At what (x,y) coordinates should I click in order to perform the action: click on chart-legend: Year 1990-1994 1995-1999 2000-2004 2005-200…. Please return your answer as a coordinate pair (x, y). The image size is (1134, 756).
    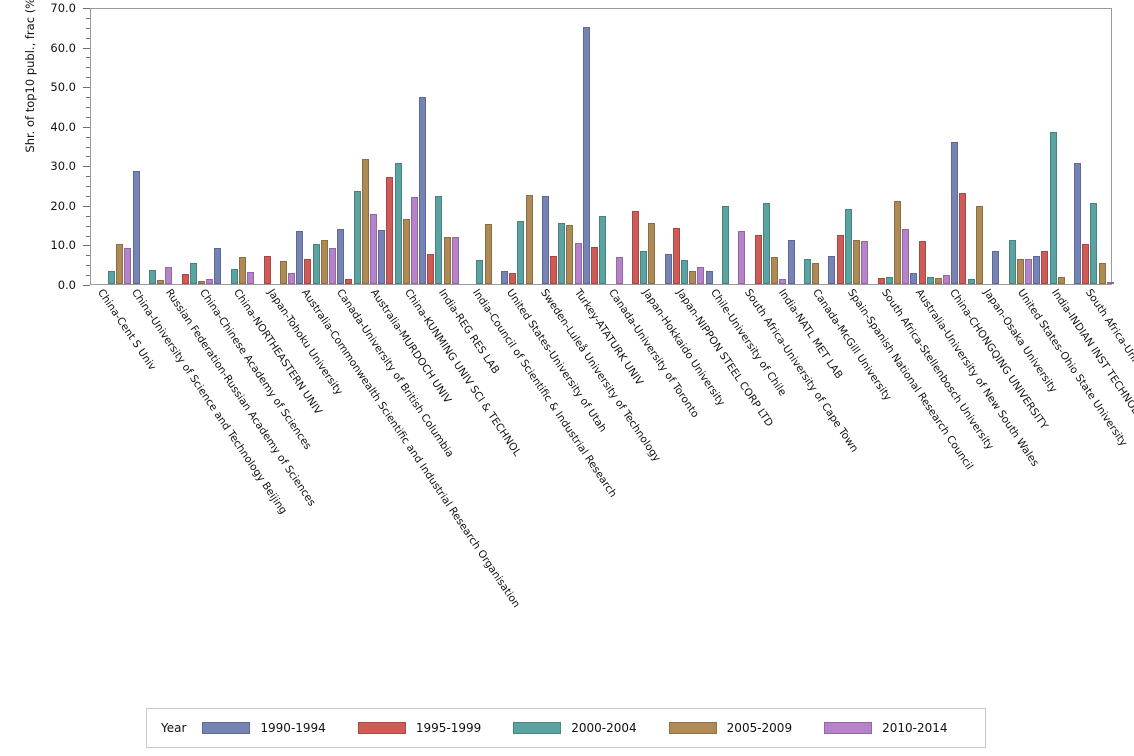
    Looking at the image, I should click on (566, 728).